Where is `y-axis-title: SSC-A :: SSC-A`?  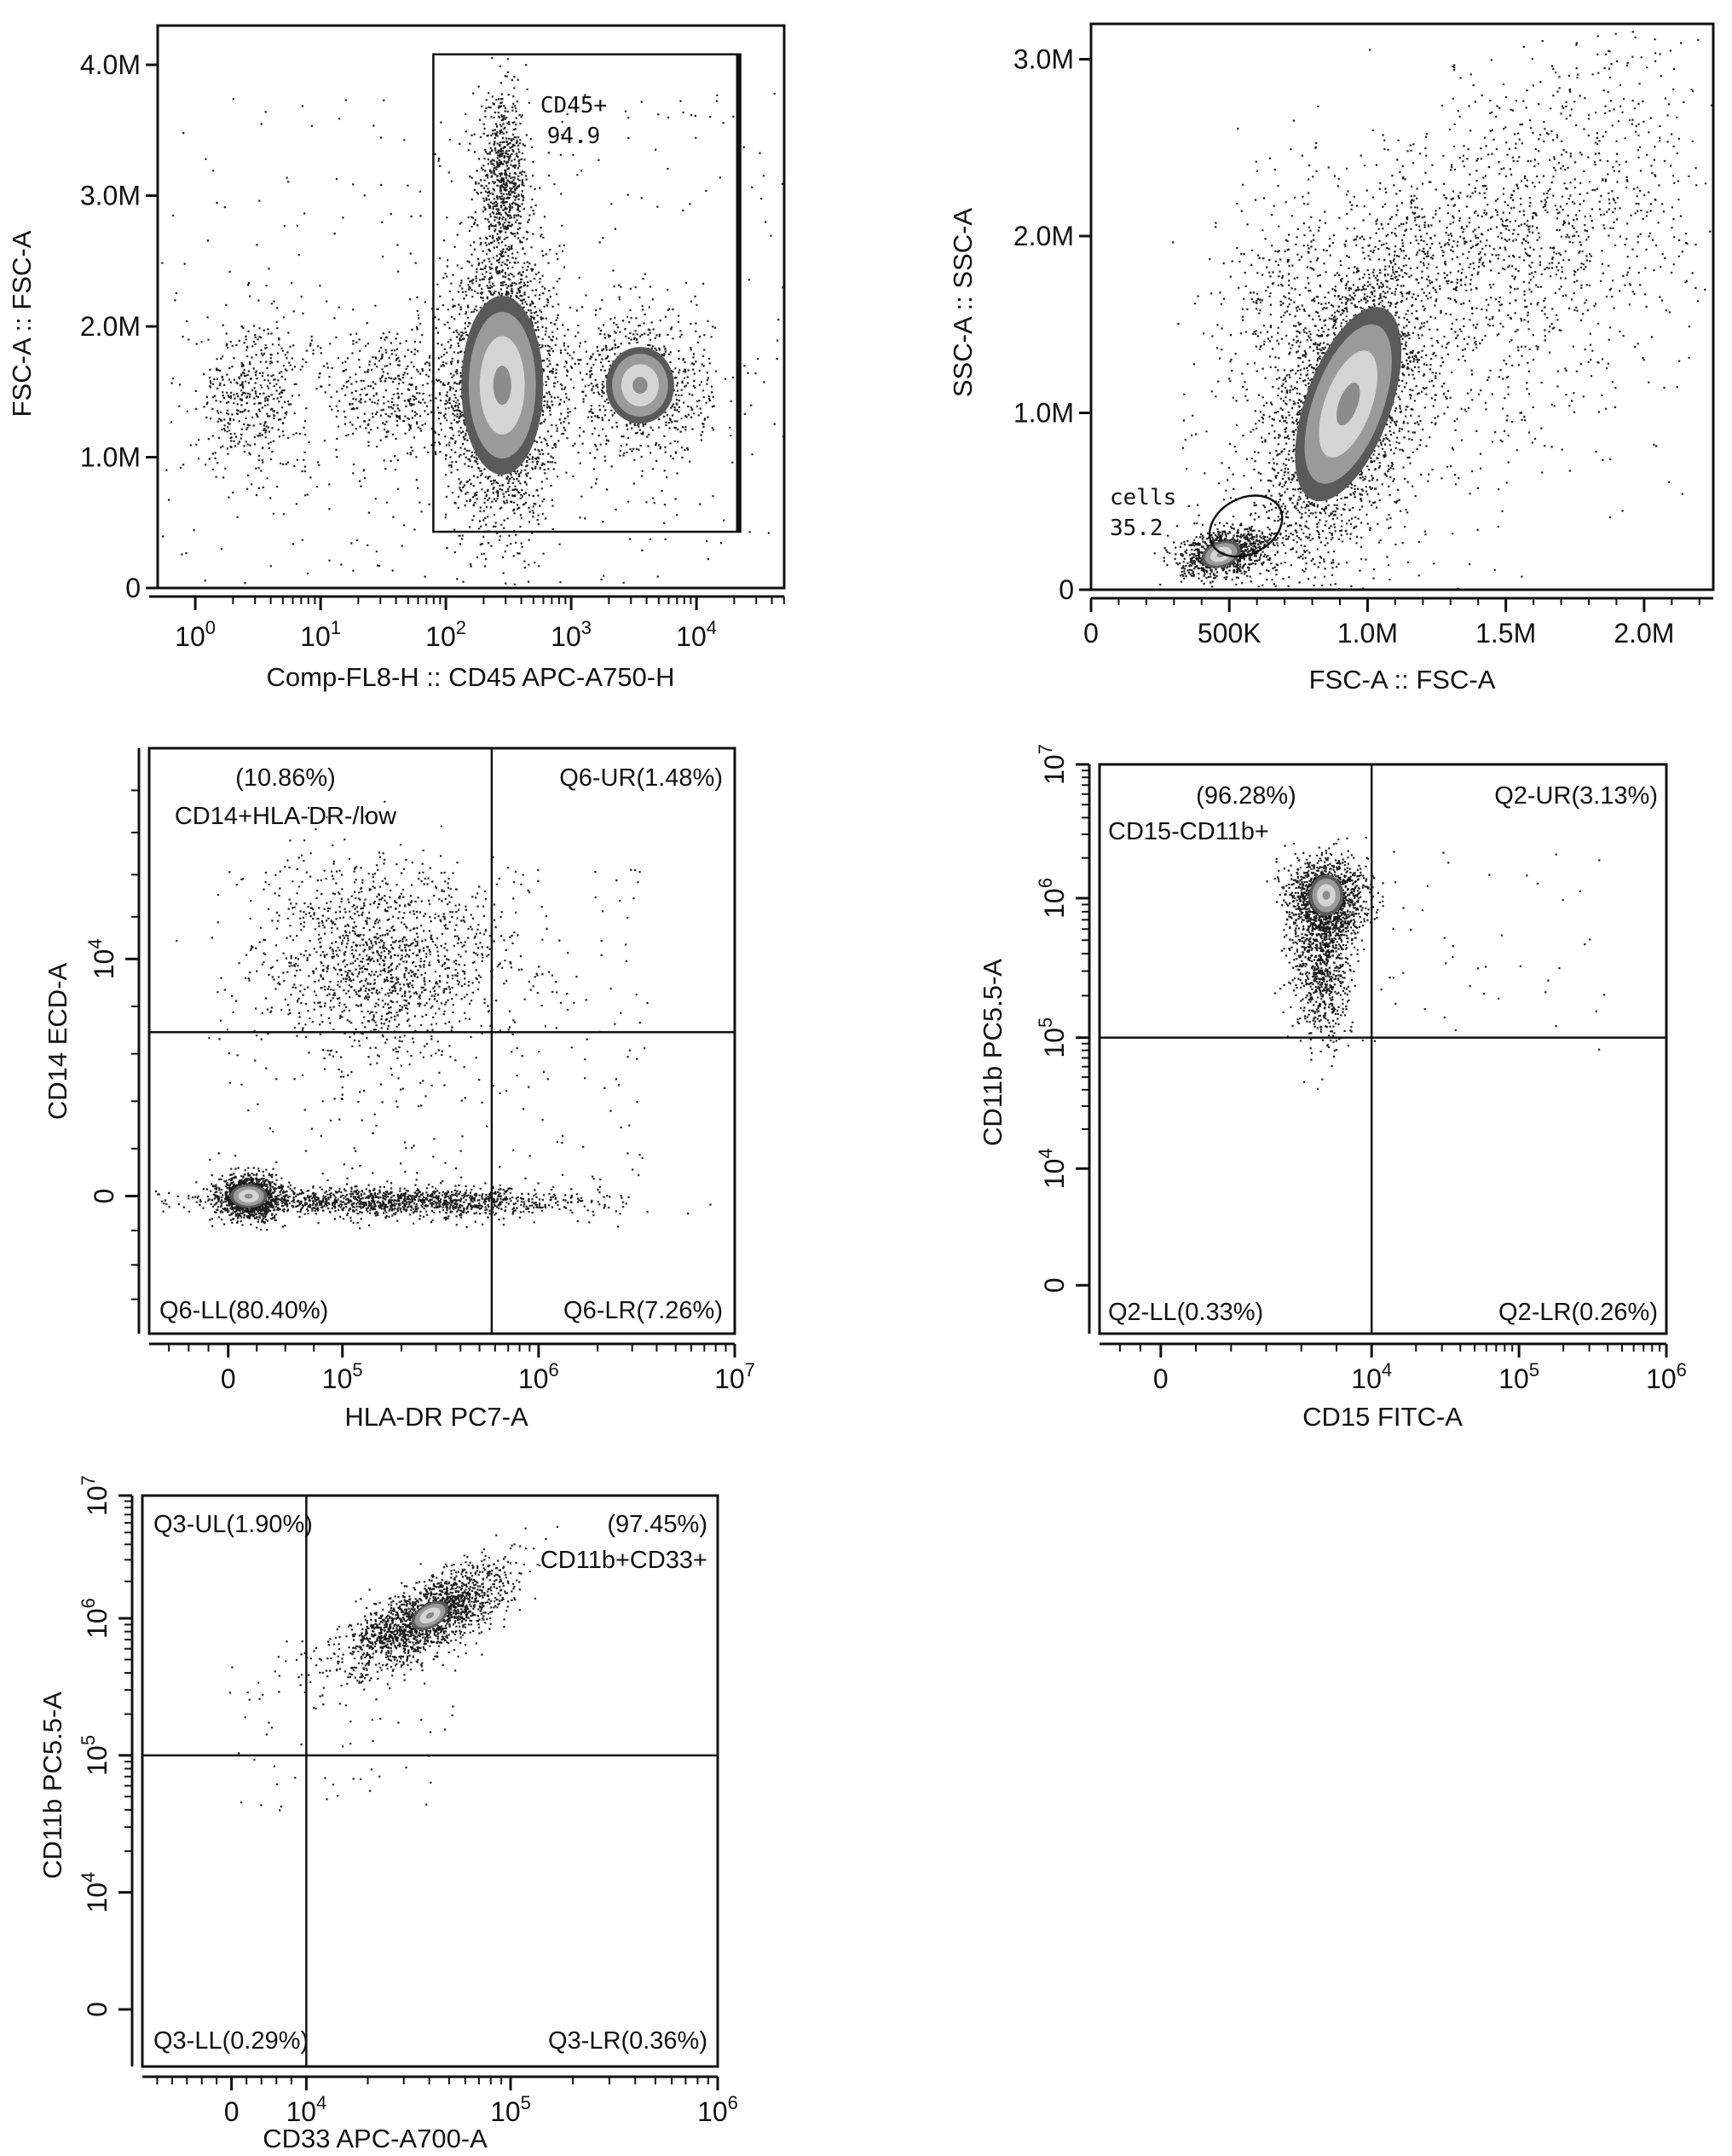 y-axis-title: SSC-A :: SSC-A is located at coordinates (963, 303).